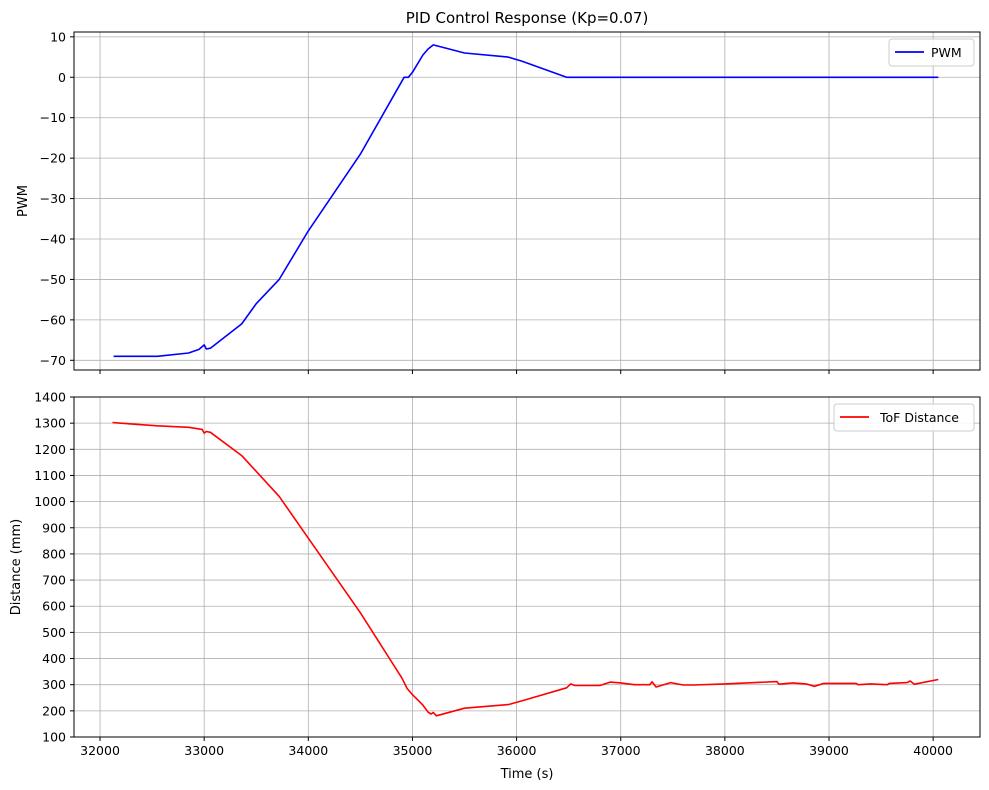  What do you see at coordinates (933, 750) in the screenshot?
I see `distance-x-tick-label: 40000` at bounding box center [933, 750].